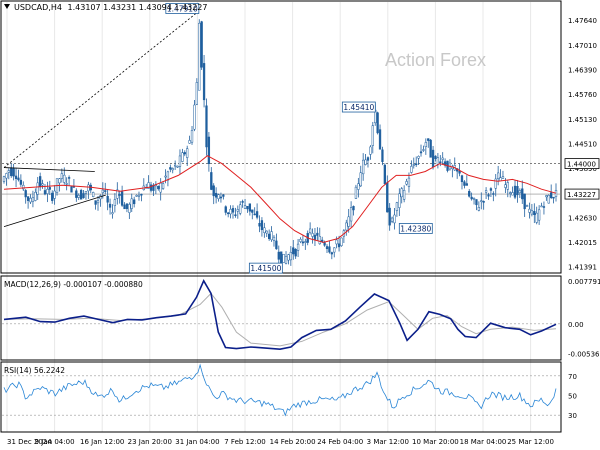 Image resolution: width=600 pixels, height=450 pixels. What do you see at coordinates (34, 370) in the screenshot?
I see `rsi-title: RSI(14) 56.2242` at bounding box center [34, 370].